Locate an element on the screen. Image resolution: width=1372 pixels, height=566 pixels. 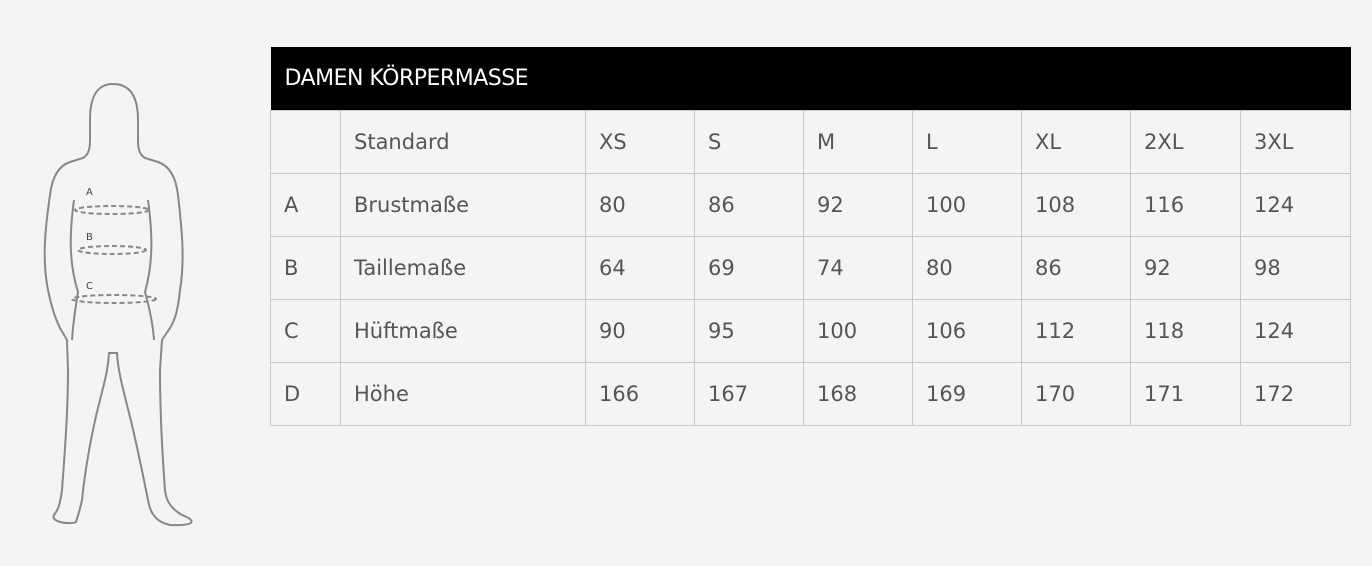
table-cell: Brustmaße is located at coordinates (463, 205).